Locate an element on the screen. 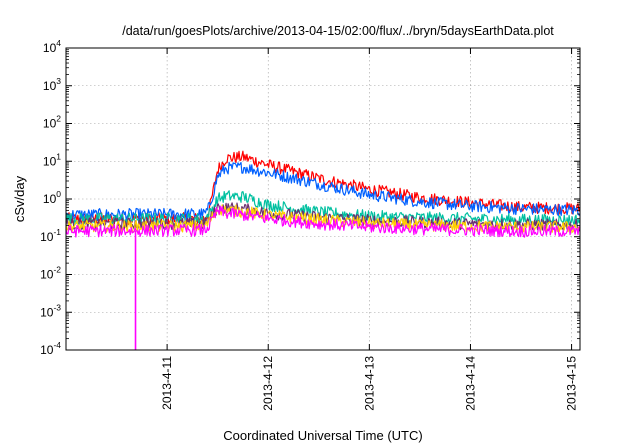 This screenshot has height=448, width=640. y-tick-label: 10⁻⁴ is located at coordinates (50, 348).